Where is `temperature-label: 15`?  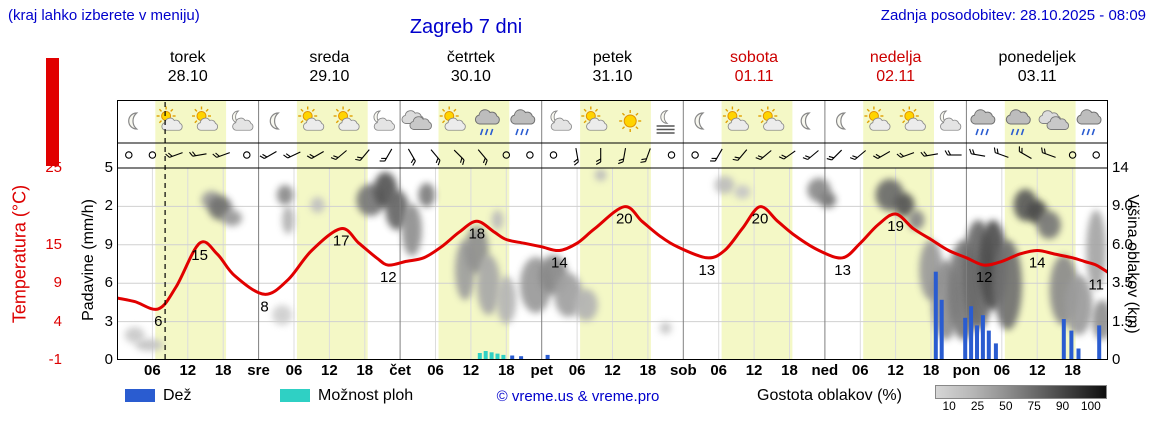 temperature-label: 15 is located at coordinates (199, 255).